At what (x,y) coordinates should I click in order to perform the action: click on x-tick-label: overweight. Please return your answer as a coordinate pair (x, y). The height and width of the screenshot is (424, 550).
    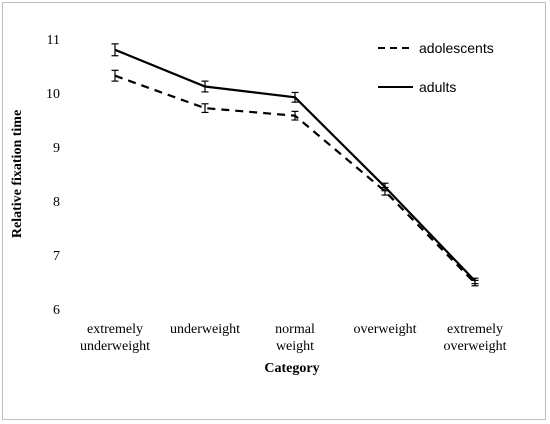
    Looking at the image, I should click on (385, 329).